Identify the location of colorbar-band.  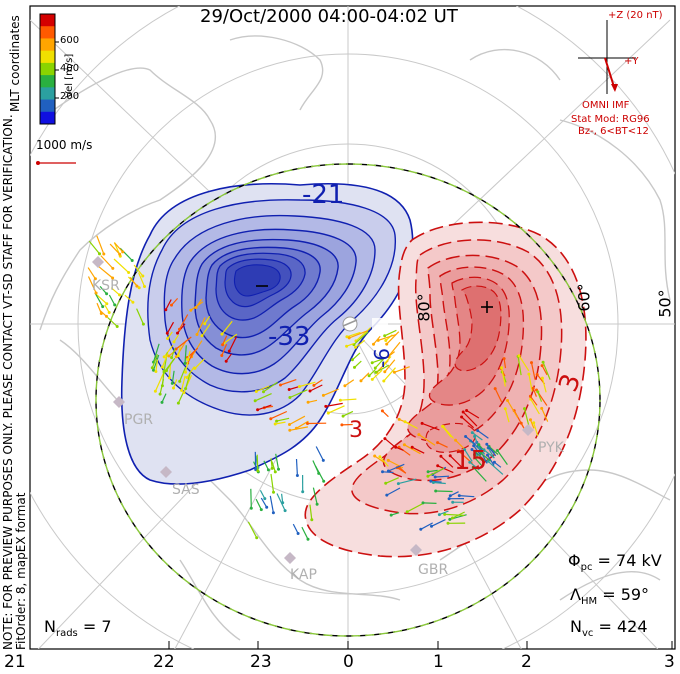
(47, 32).